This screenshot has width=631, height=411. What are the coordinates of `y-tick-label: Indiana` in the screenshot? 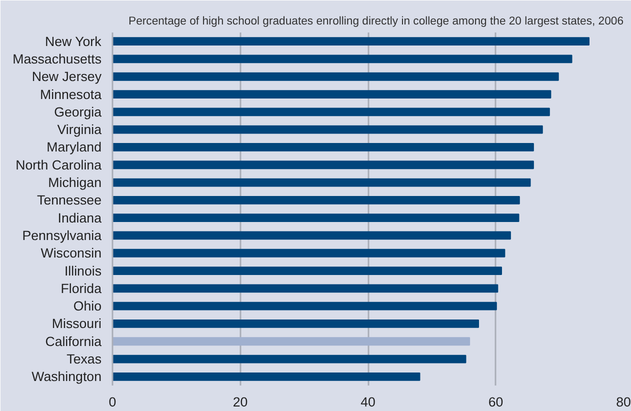 It's located at (80, 218).